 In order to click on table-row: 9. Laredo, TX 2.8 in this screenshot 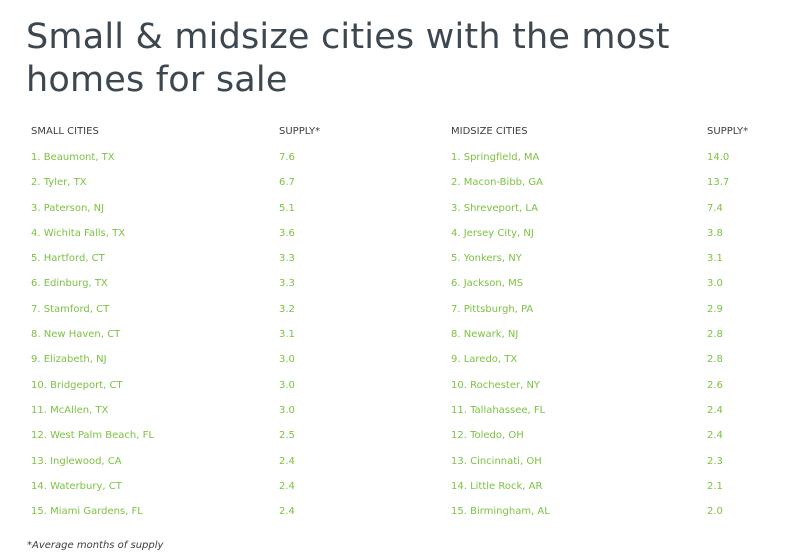, I will do `click(616, 357)`.